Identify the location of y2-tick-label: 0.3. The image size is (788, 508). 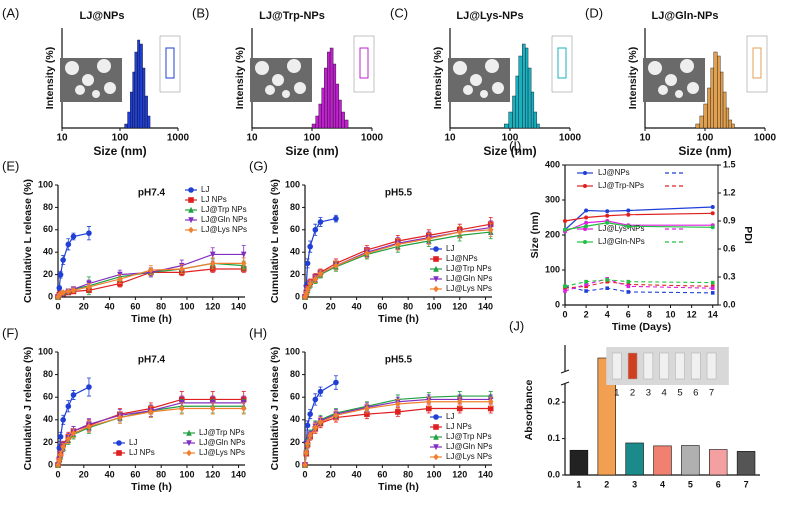
(729, 276).